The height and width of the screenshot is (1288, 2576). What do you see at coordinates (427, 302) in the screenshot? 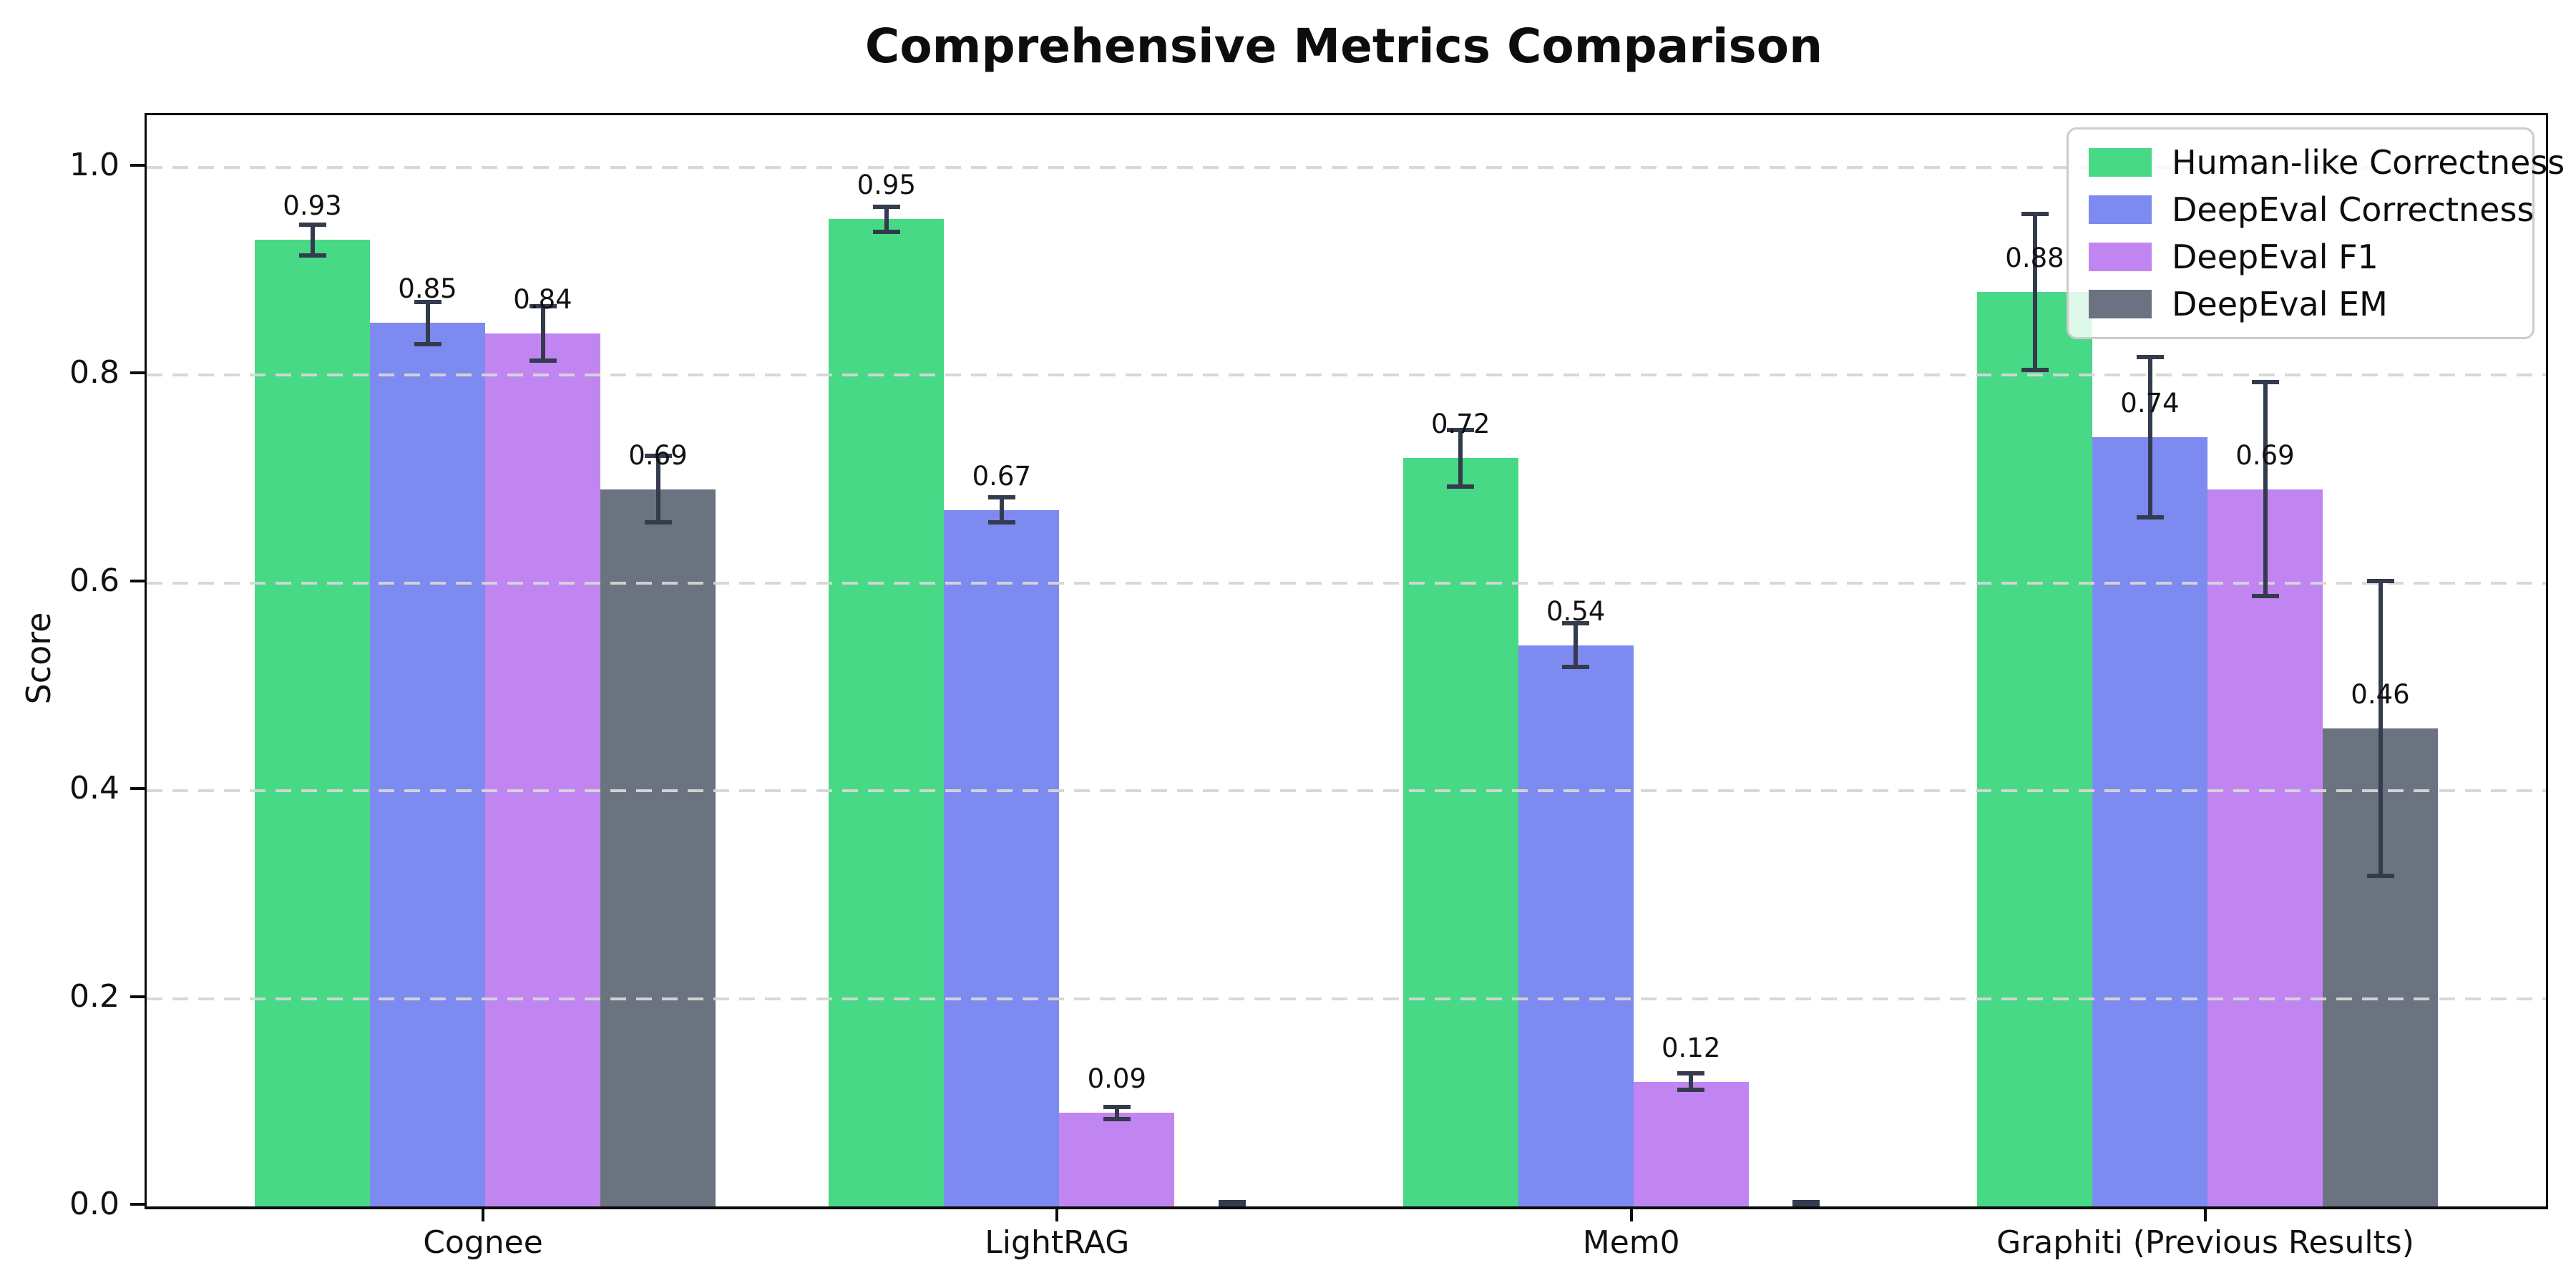
I see `error-cap-top-cognee-deepeval-correctness` at bounding box center [427, 302].